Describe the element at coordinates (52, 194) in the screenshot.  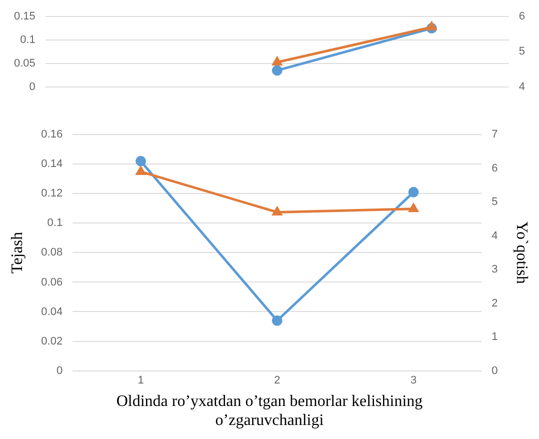
I see `y-tick-label: 0.12` at that location.